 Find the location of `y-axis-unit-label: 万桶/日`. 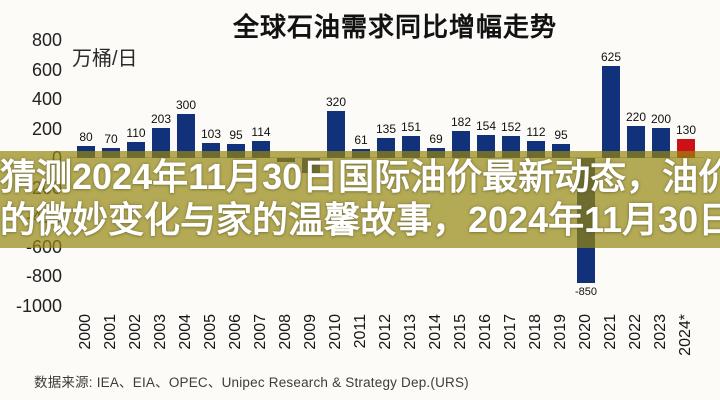

y-axis-unit-label: 万桶/日 is located at coordinates (105, 59).